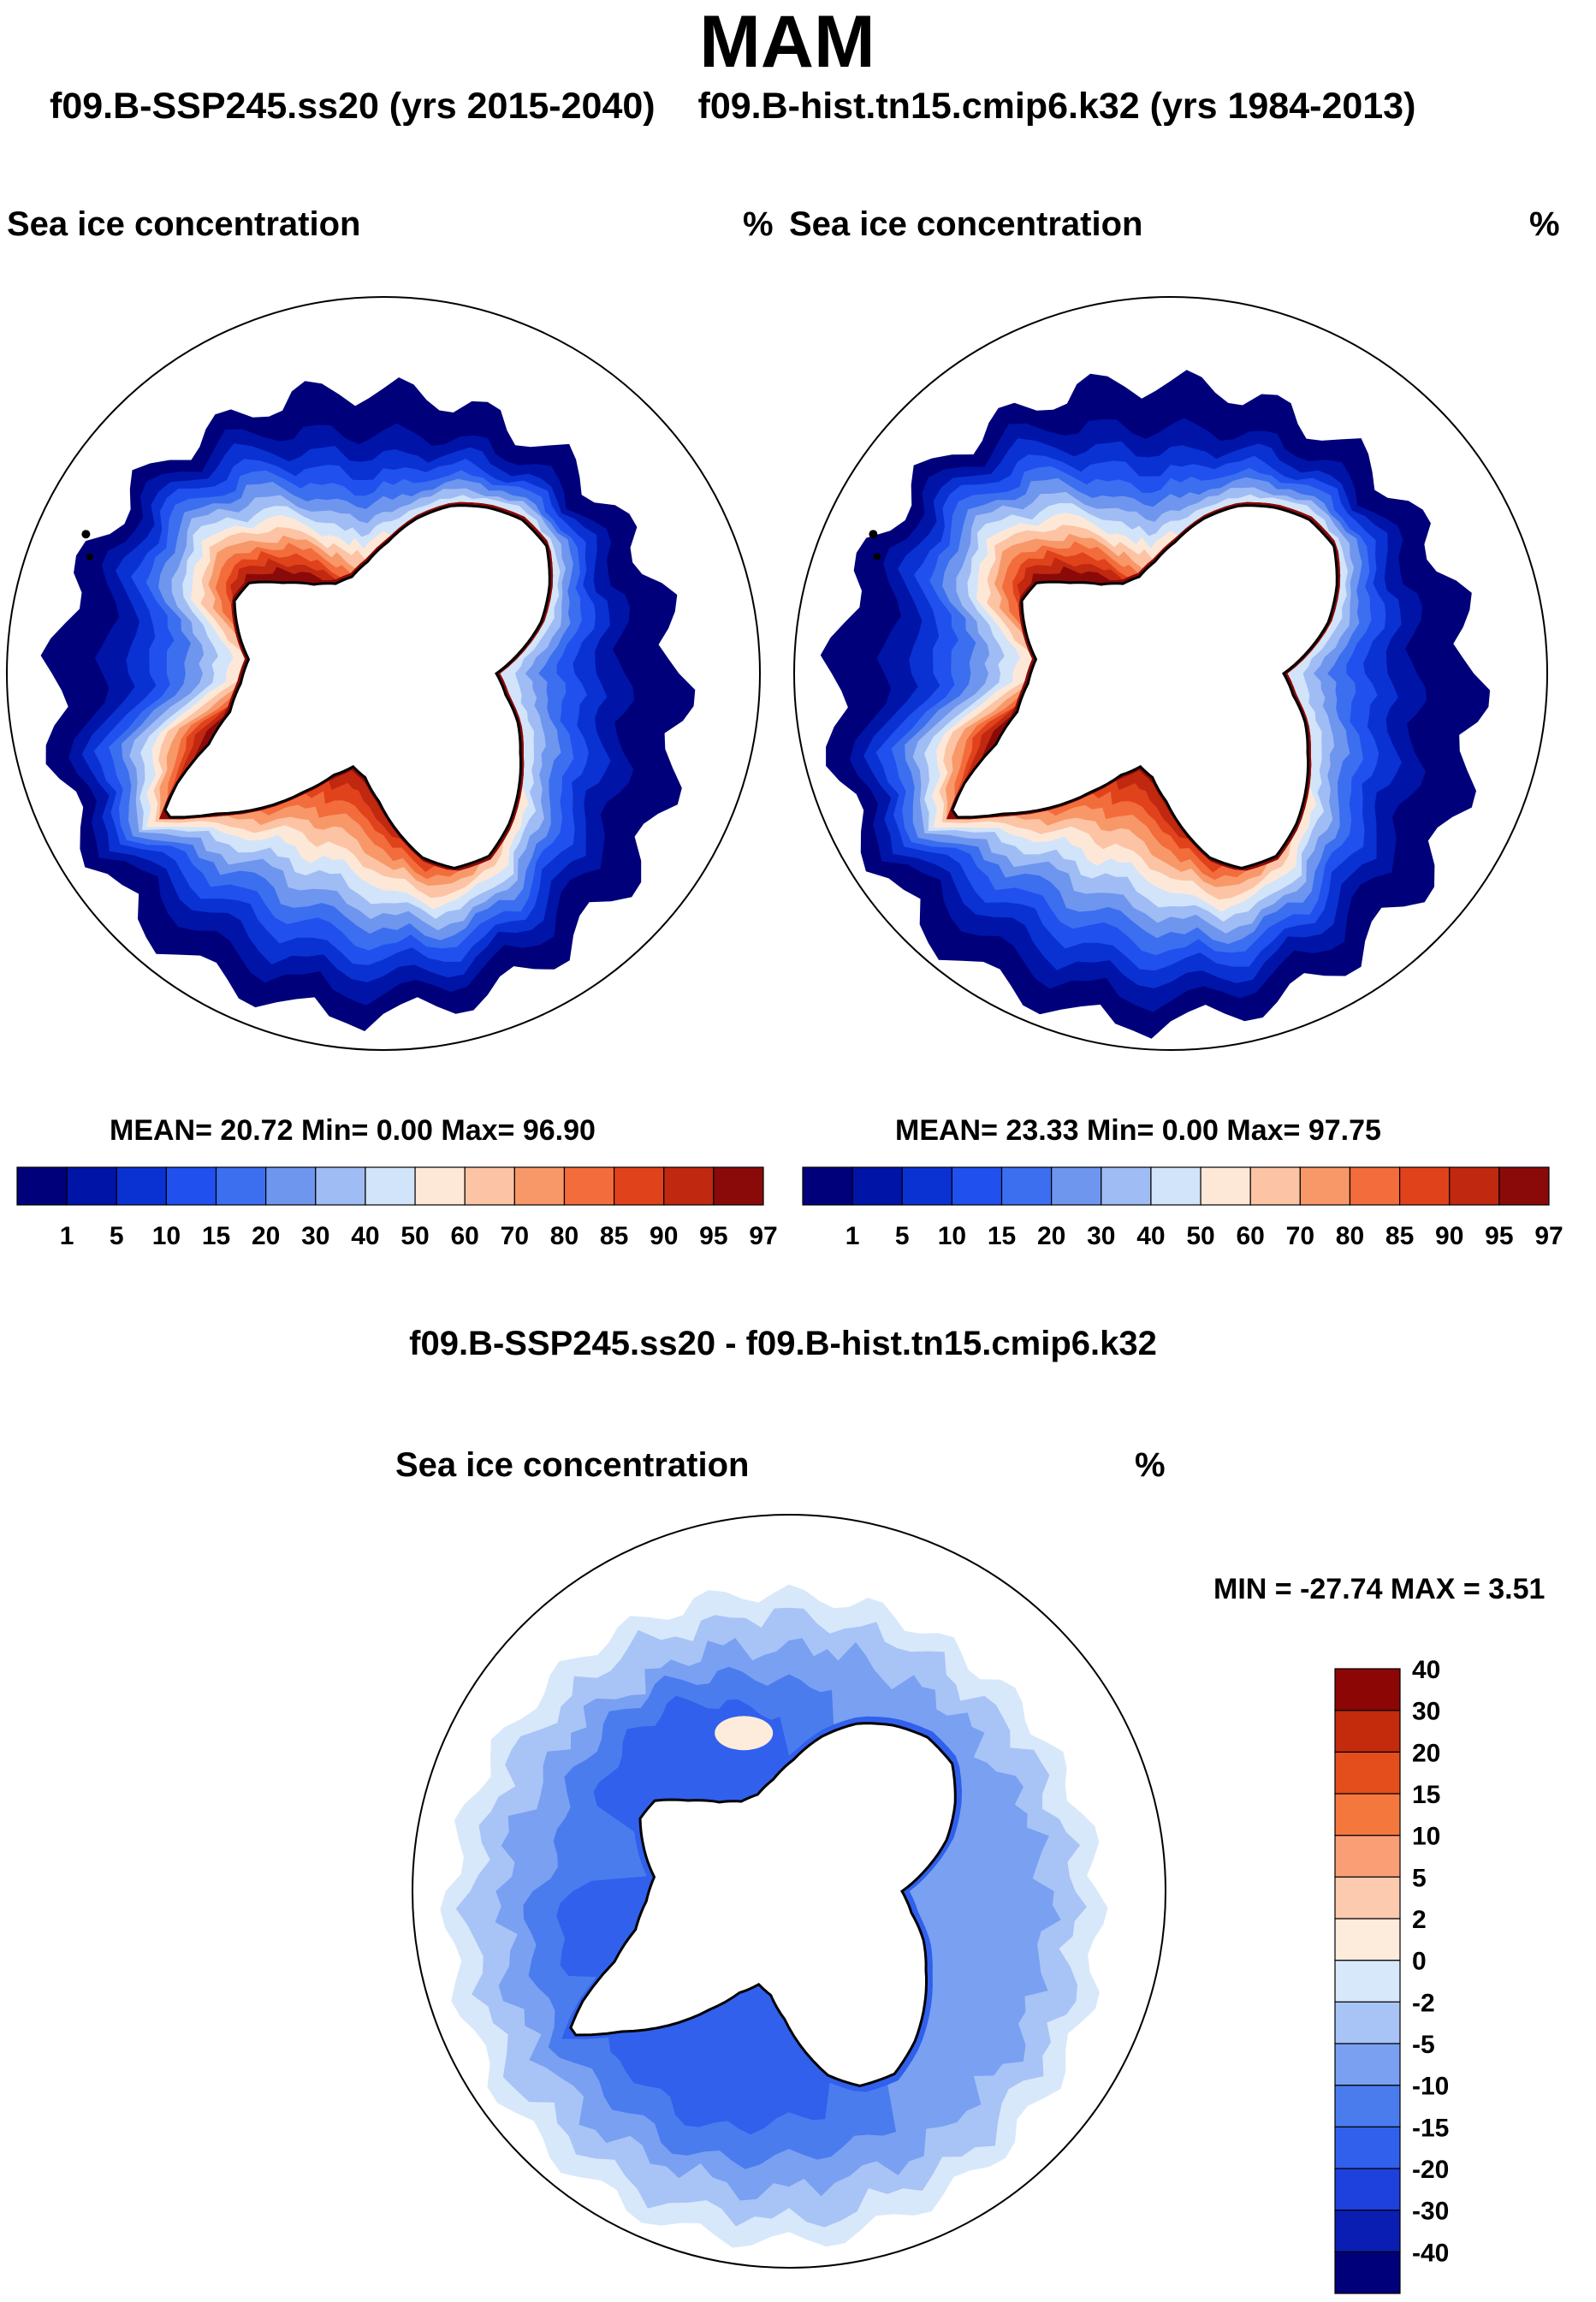  I want to click on colorbar-b: 1 5 10 15 20 30 40 50 60 70 80 85 90 95 97, so click(1182, 1208).